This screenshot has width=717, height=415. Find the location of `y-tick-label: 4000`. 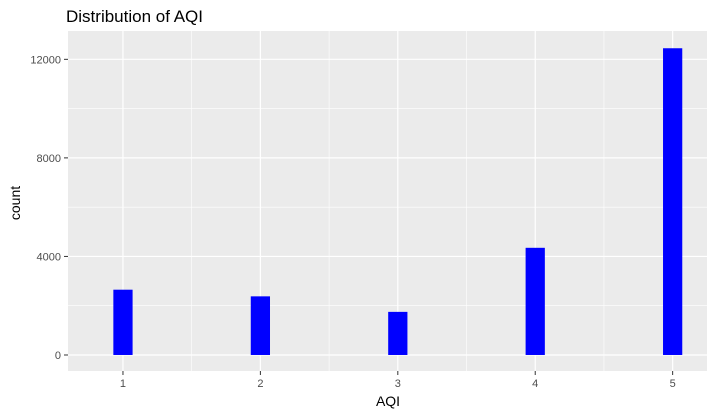

y-tick-label: 4000 is located at coordinates (49, 257).